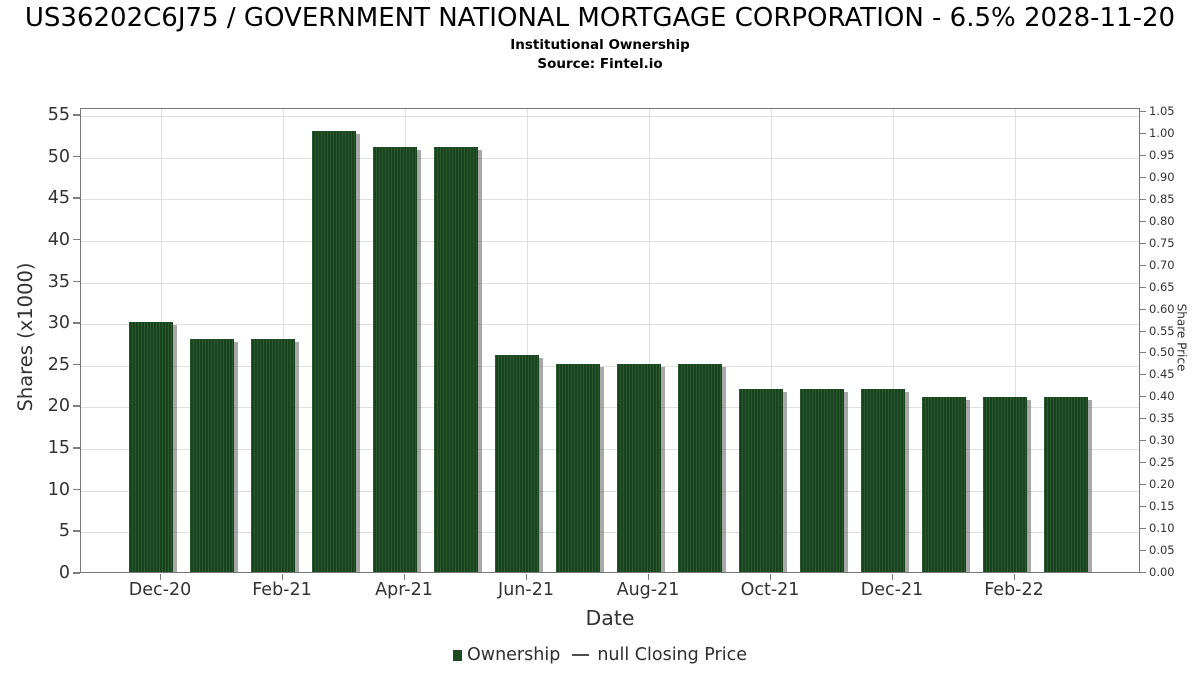 This screenshot has height=675, width=1200. I want to click on x-axis-tick-label: Oct-21, so click(770, 590).